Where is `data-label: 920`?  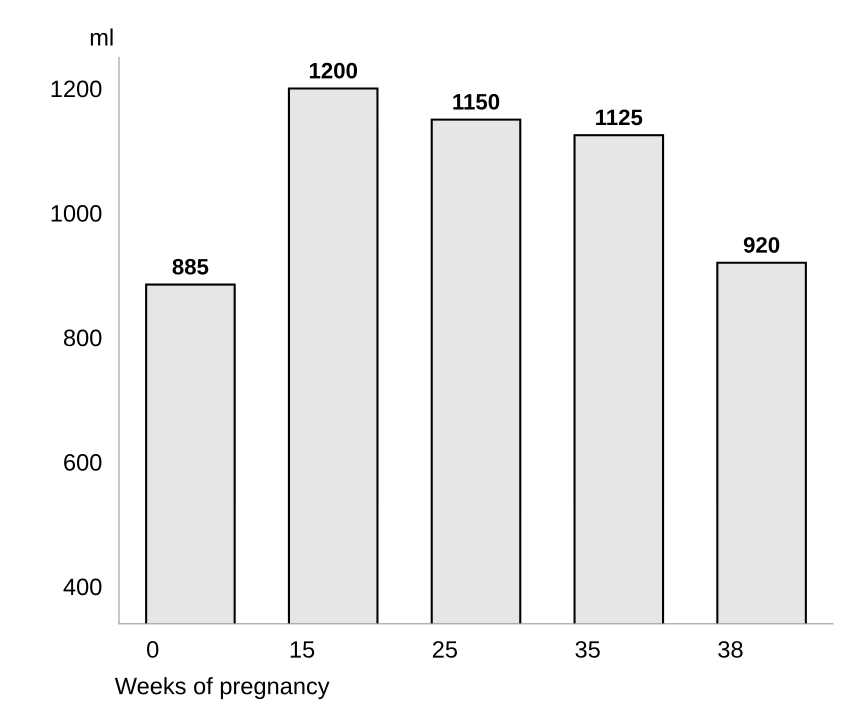 data-label: 920 is located at coordinates (762, 245).